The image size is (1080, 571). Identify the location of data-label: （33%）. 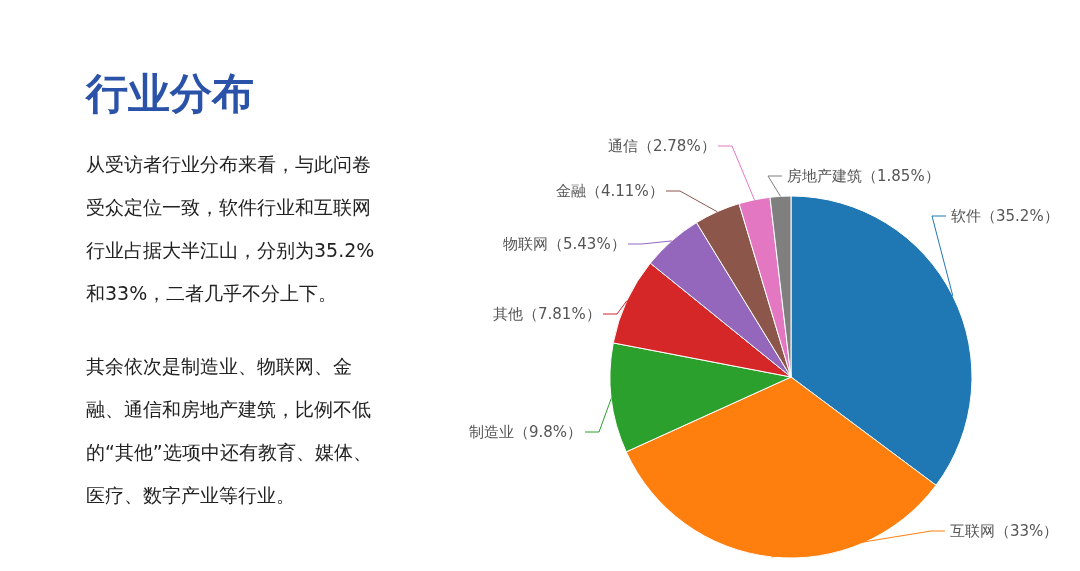
(1027, 531).